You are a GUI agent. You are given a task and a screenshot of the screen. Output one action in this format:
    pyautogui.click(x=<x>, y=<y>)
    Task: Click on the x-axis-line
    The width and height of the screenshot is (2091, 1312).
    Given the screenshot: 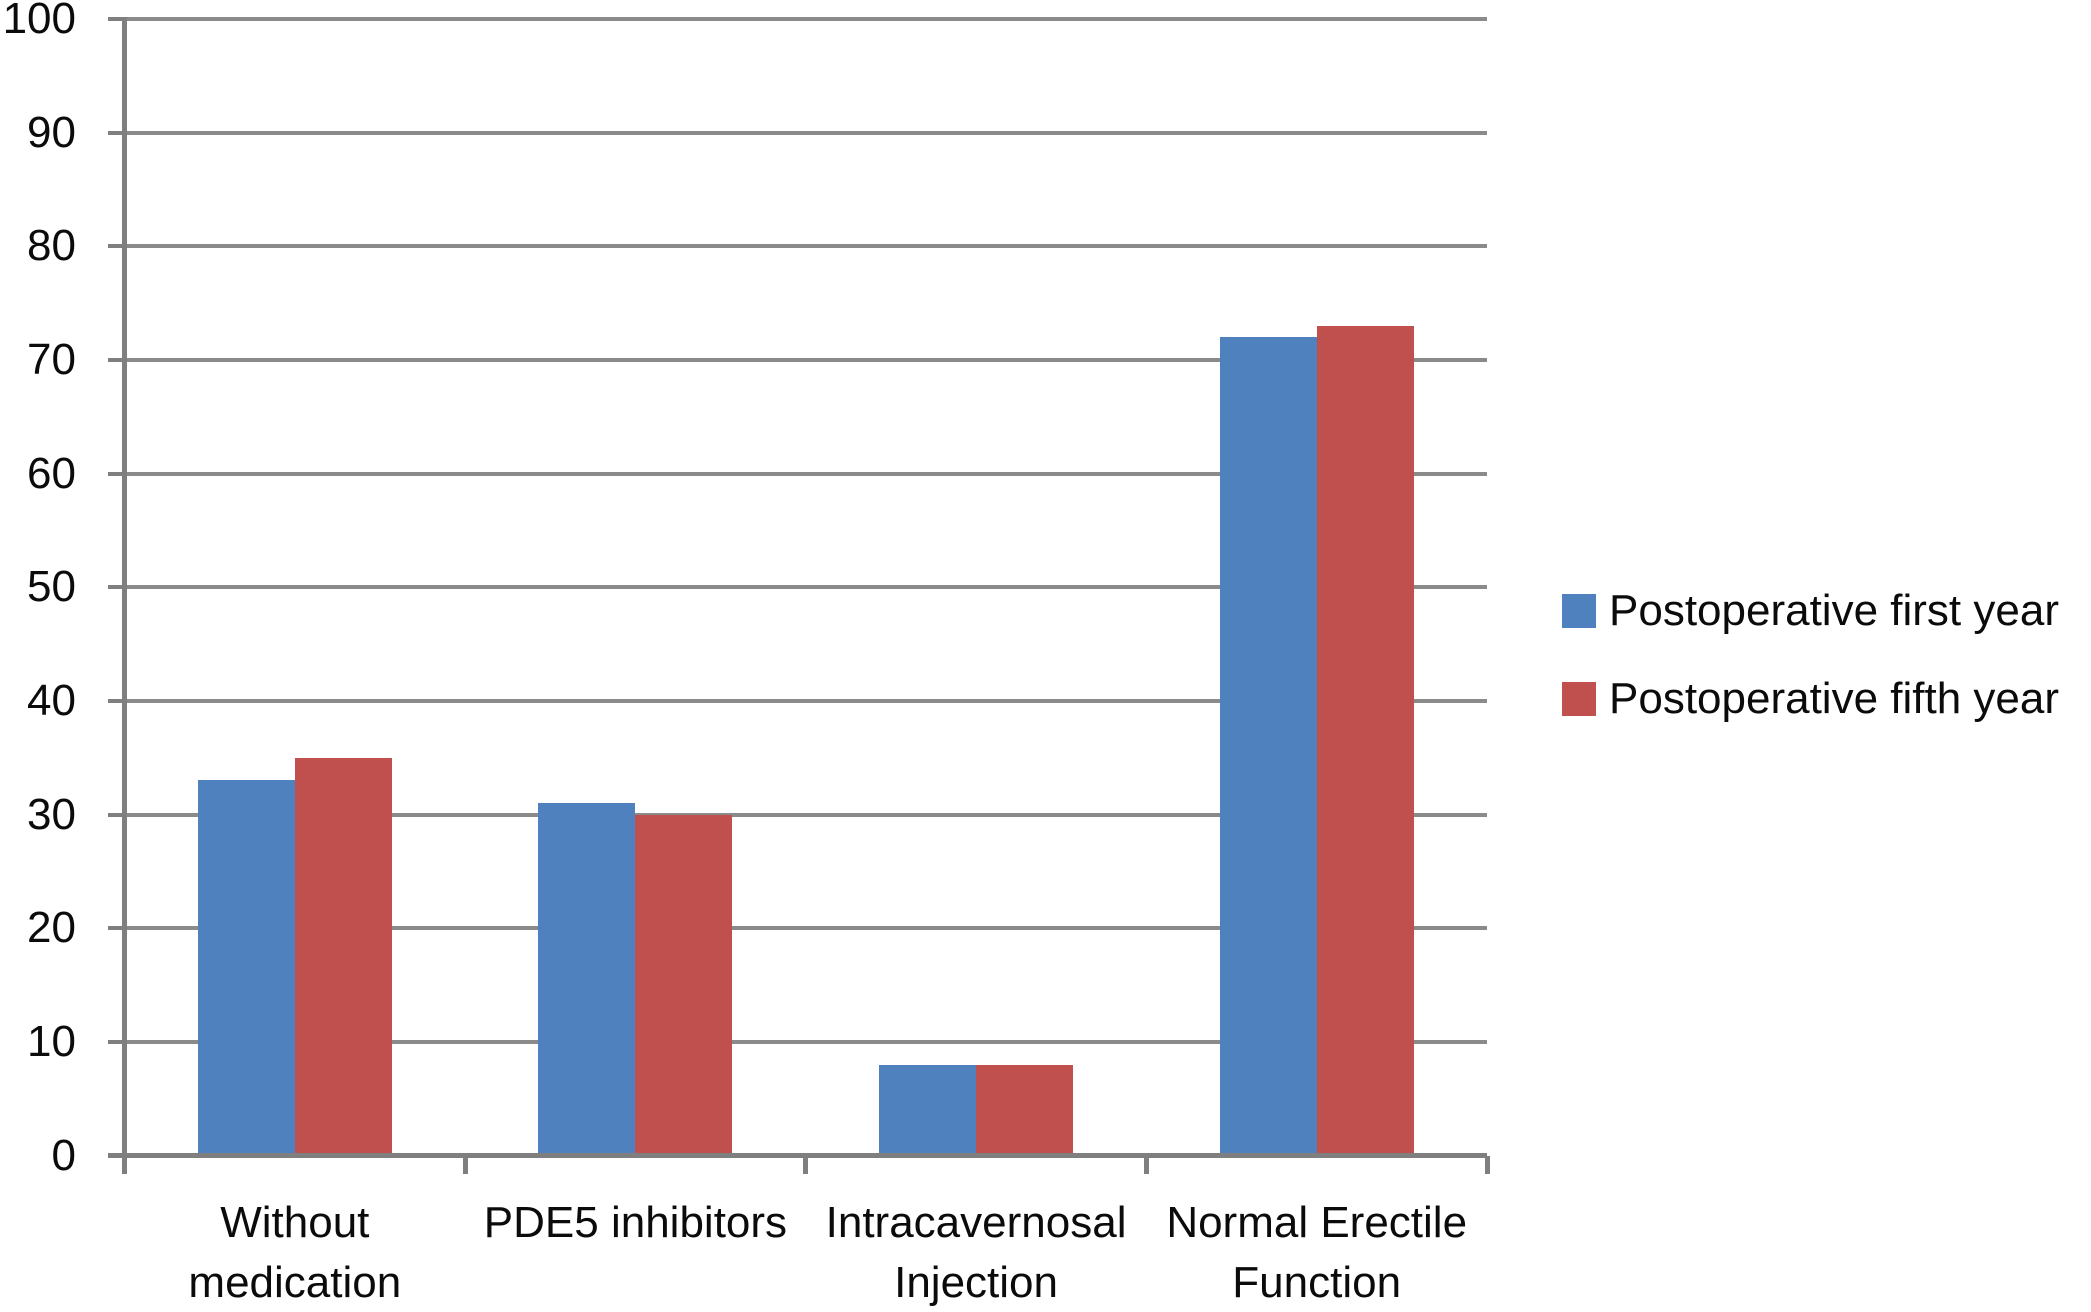 What is the action you would take?
    pyautogui.click(x=797, y=1155)
    